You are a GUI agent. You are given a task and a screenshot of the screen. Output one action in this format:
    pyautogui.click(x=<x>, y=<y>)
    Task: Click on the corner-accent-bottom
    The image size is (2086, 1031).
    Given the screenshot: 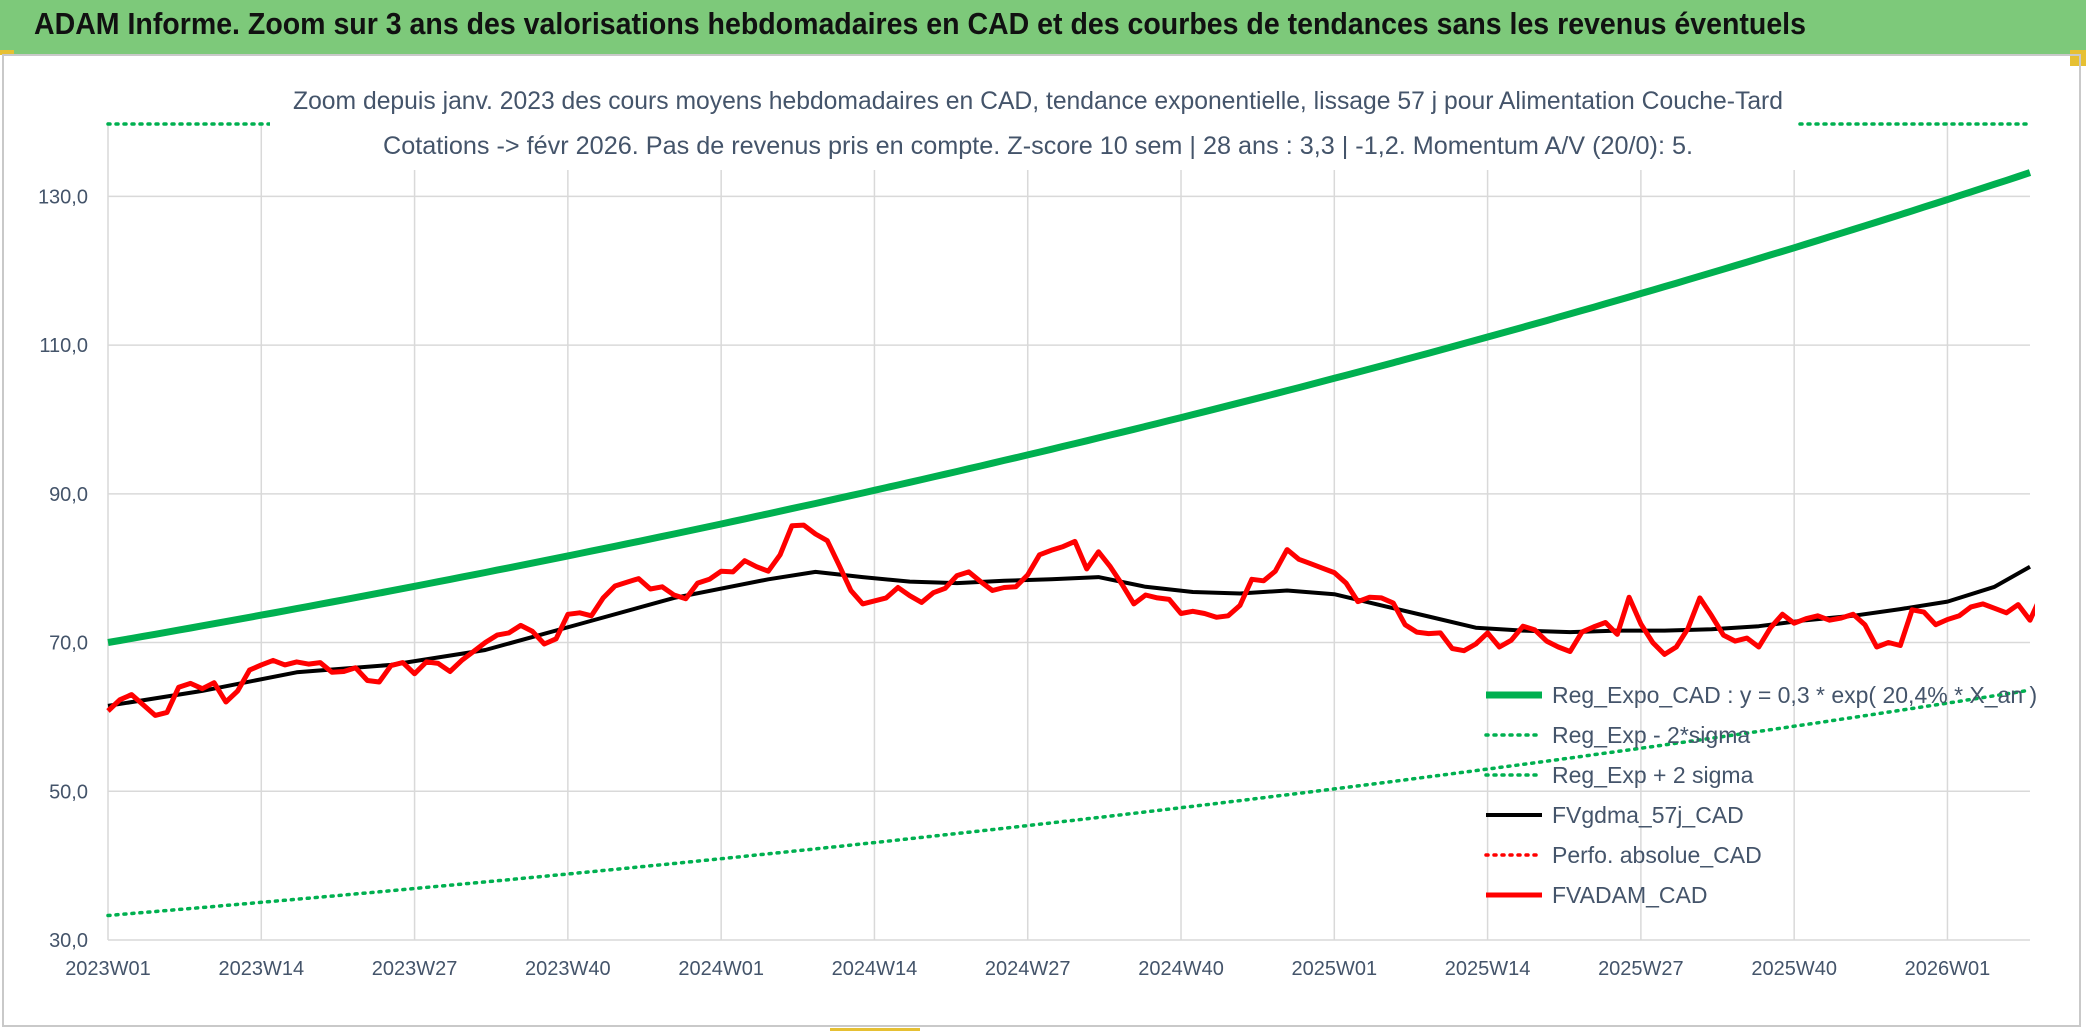 What is the action you would take?
    pyautogui.click(x=875, y=1029)
    